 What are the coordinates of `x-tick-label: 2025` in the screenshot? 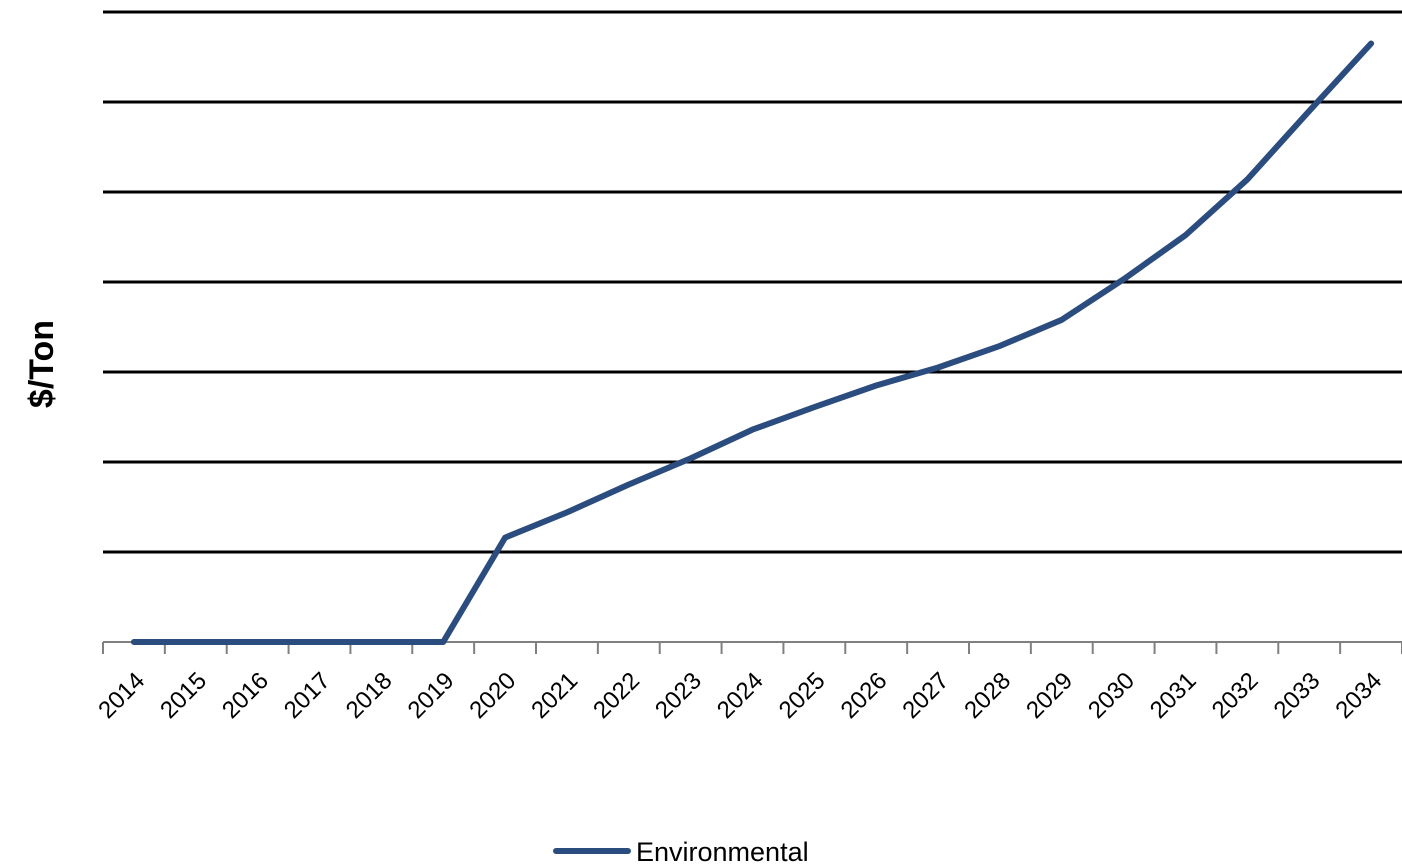 It's located at (802, 695).